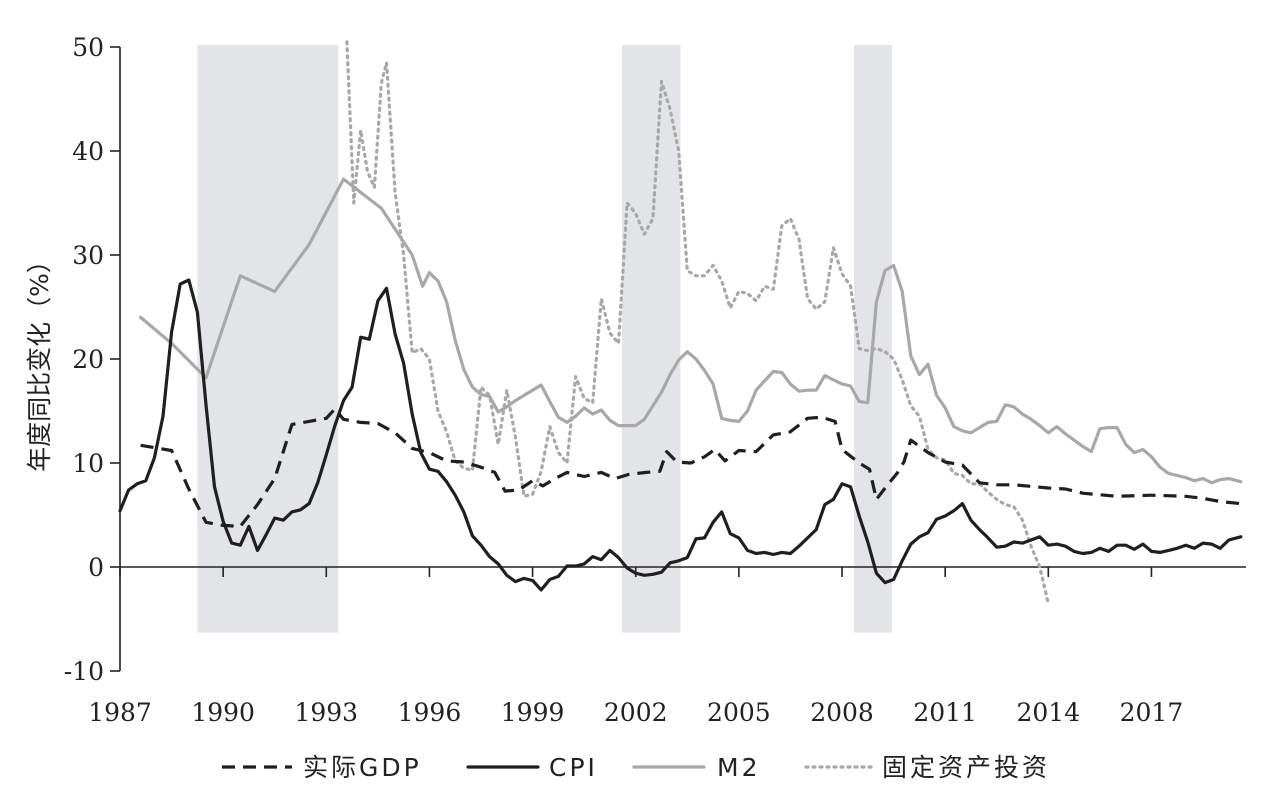  I want to click on y-tick-label: 0, so click(96, 567).